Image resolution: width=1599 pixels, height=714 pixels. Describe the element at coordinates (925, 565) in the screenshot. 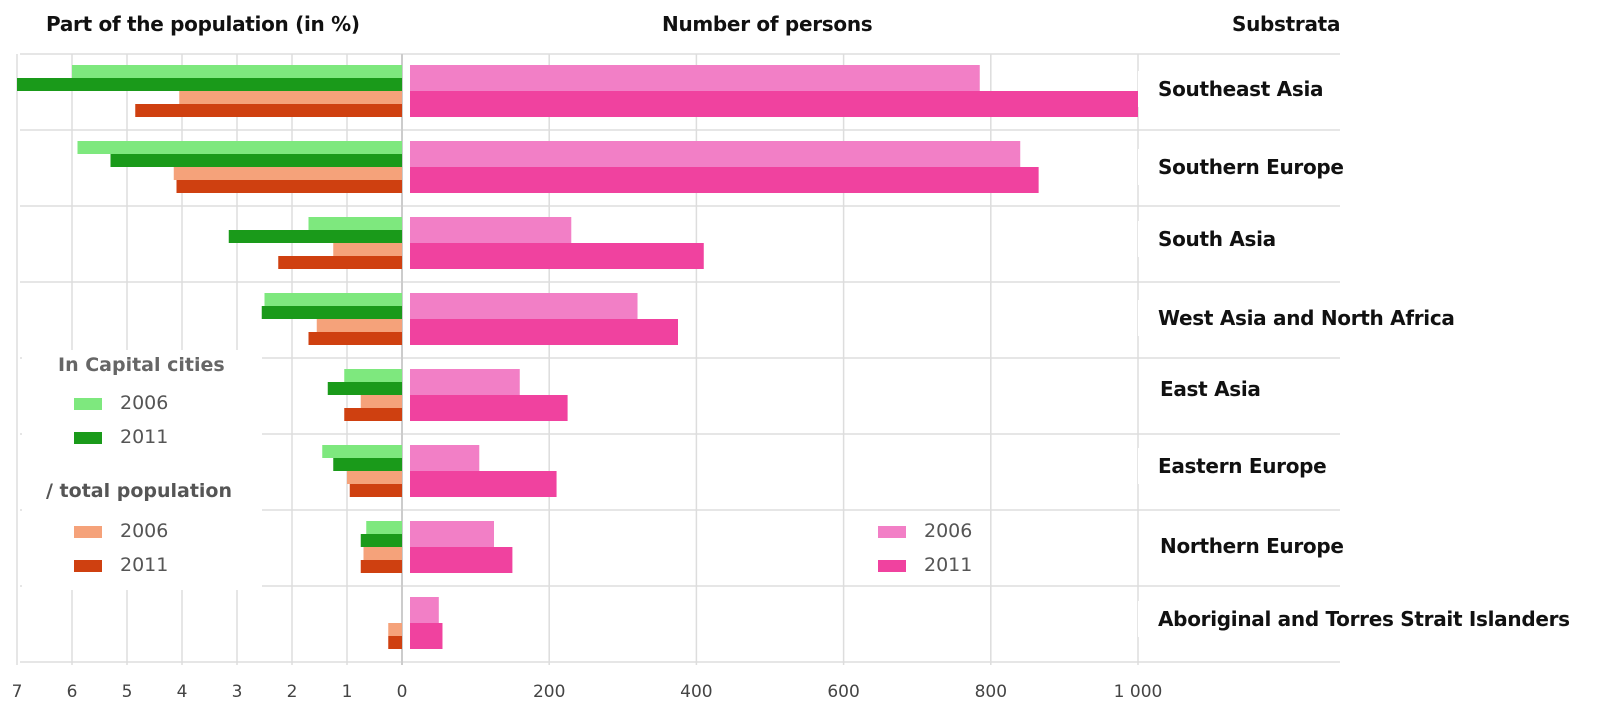

I see `legend-item-persons-2011: 2011` at that location.